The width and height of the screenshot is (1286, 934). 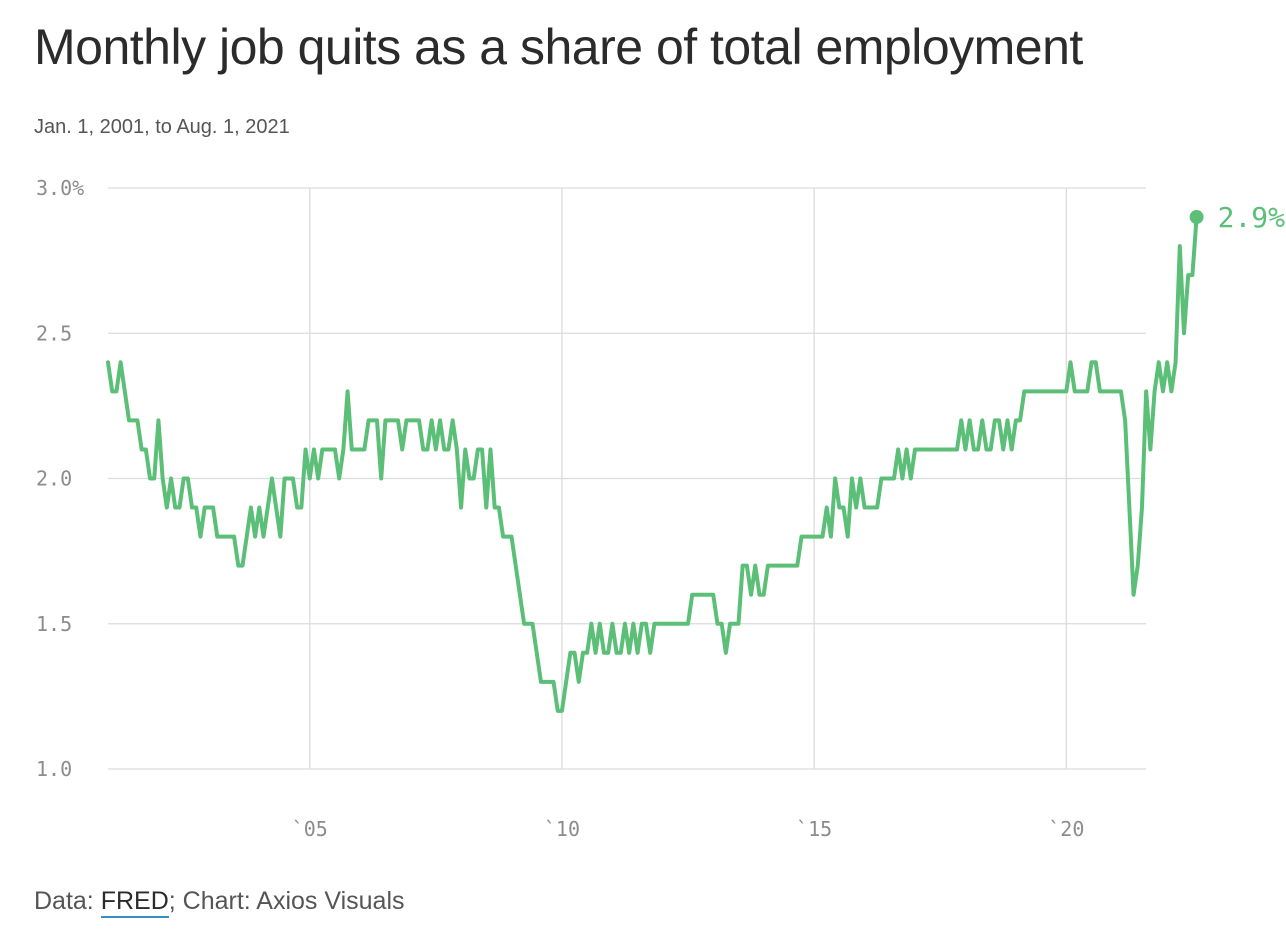 I want to click on x-tick-label: `20, so click(x=1066, y=829).